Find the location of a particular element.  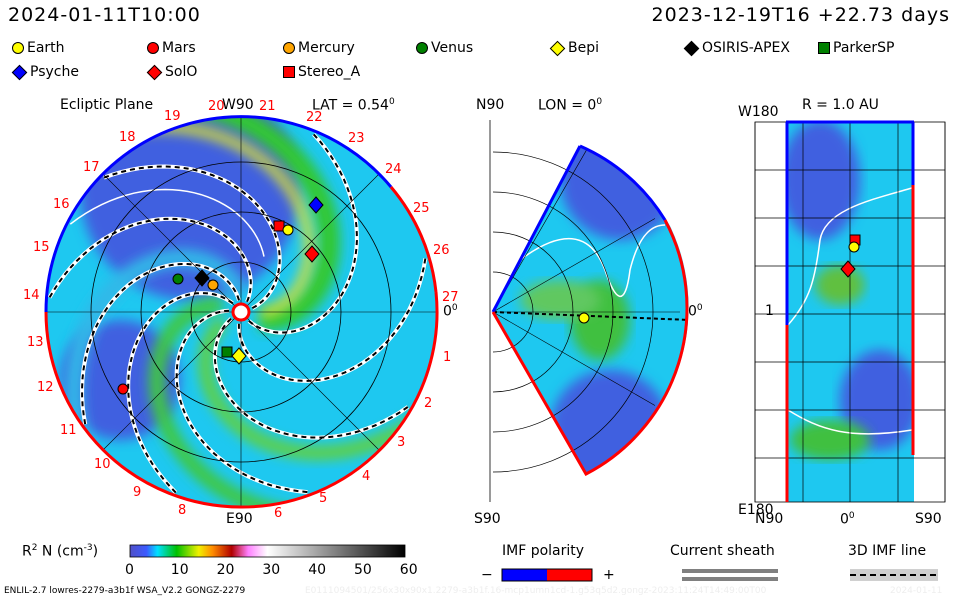

carrington-label: 27 is located at coordinates (450, 297).